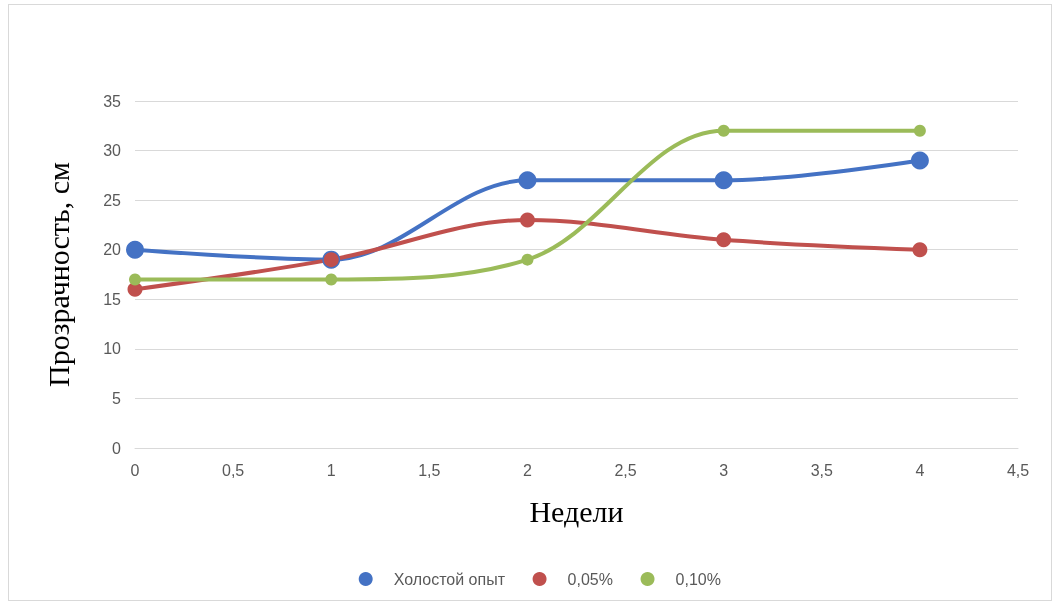 The image size is (1058, 603). I want to click on y-tick-label: 15, so click(112, 299).